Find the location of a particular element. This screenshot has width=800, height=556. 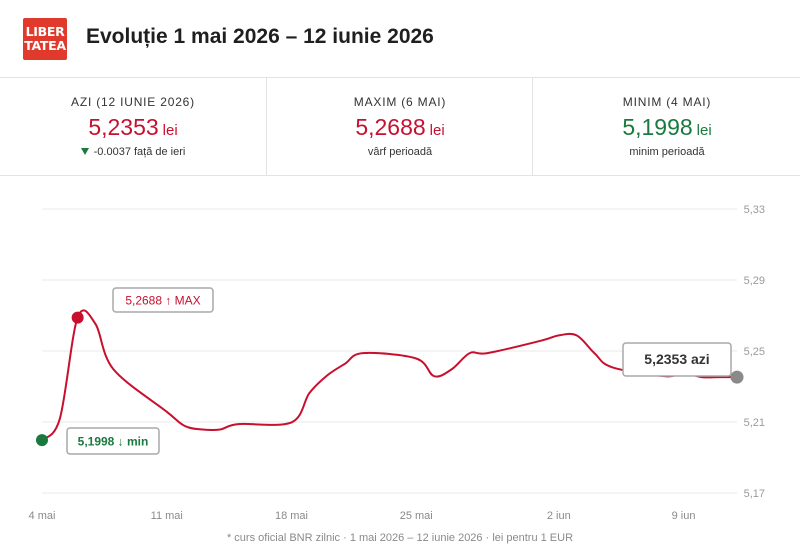

stat-today-value-line: 5,2353 lei is located at coordinates (133, 127).